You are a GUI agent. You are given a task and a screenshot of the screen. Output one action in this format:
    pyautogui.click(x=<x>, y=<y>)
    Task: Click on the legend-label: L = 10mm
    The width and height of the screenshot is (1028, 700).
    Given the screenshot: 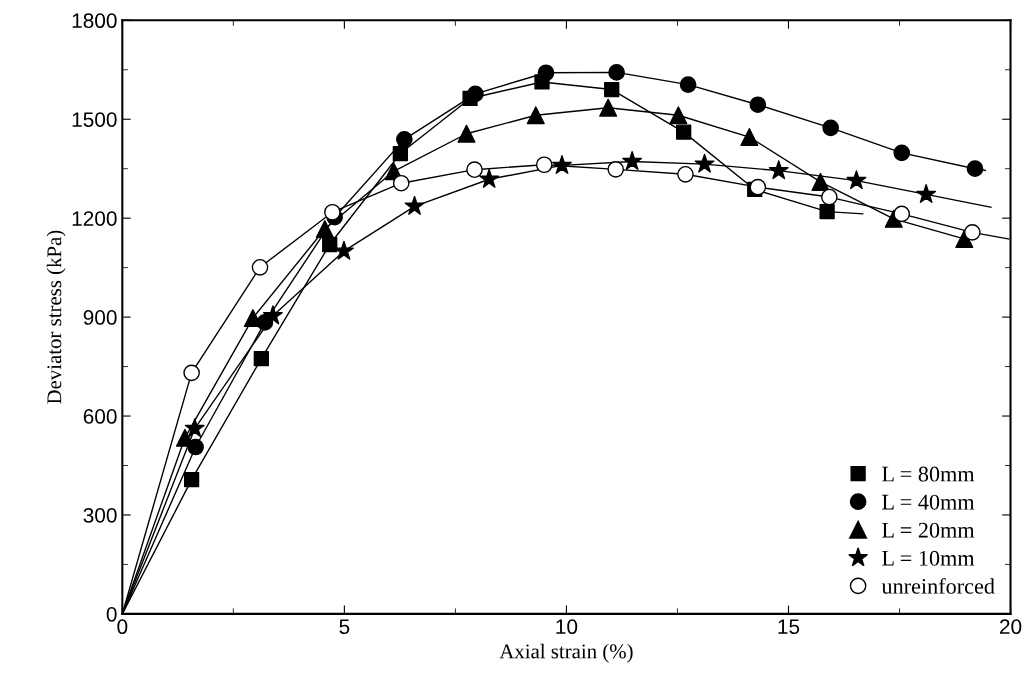 What is the action you would take?
    pyautogui.click(x=928, y=558)
    